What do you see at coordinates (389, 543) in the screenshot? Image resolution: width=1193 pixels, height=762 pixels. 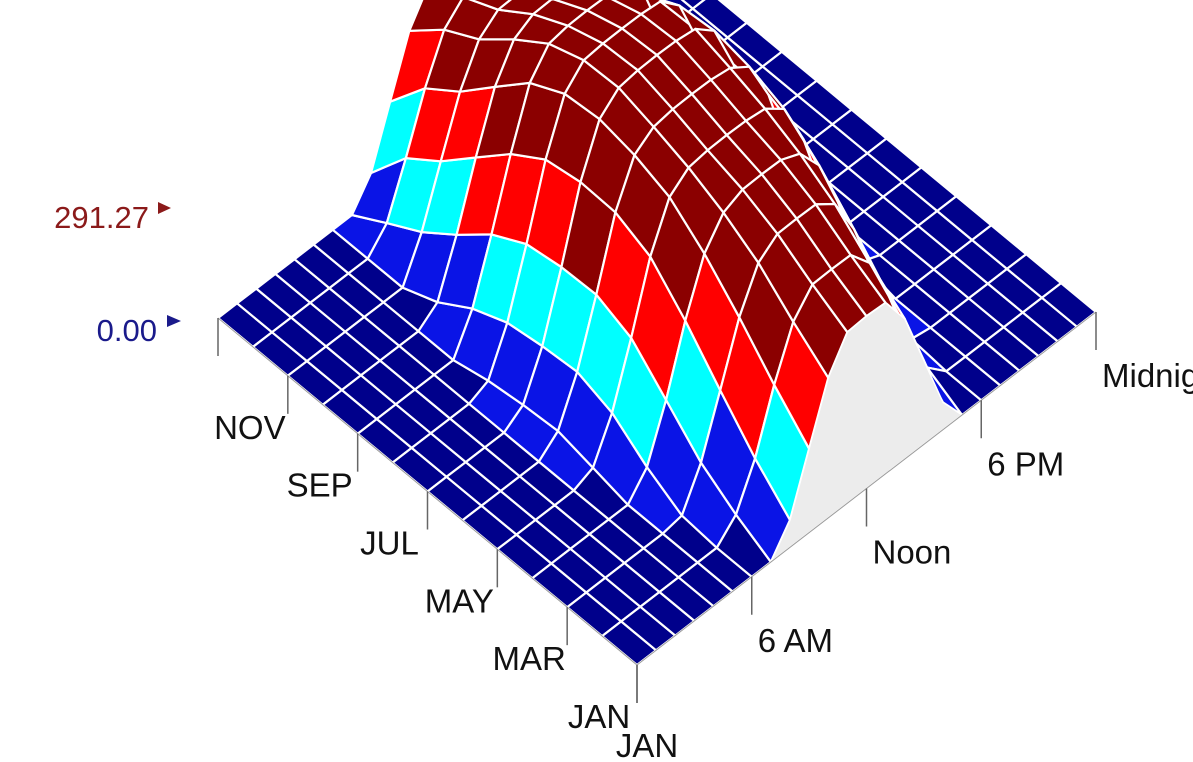 I see `month-tick-label: JUL` at bounding box center [389, 543].